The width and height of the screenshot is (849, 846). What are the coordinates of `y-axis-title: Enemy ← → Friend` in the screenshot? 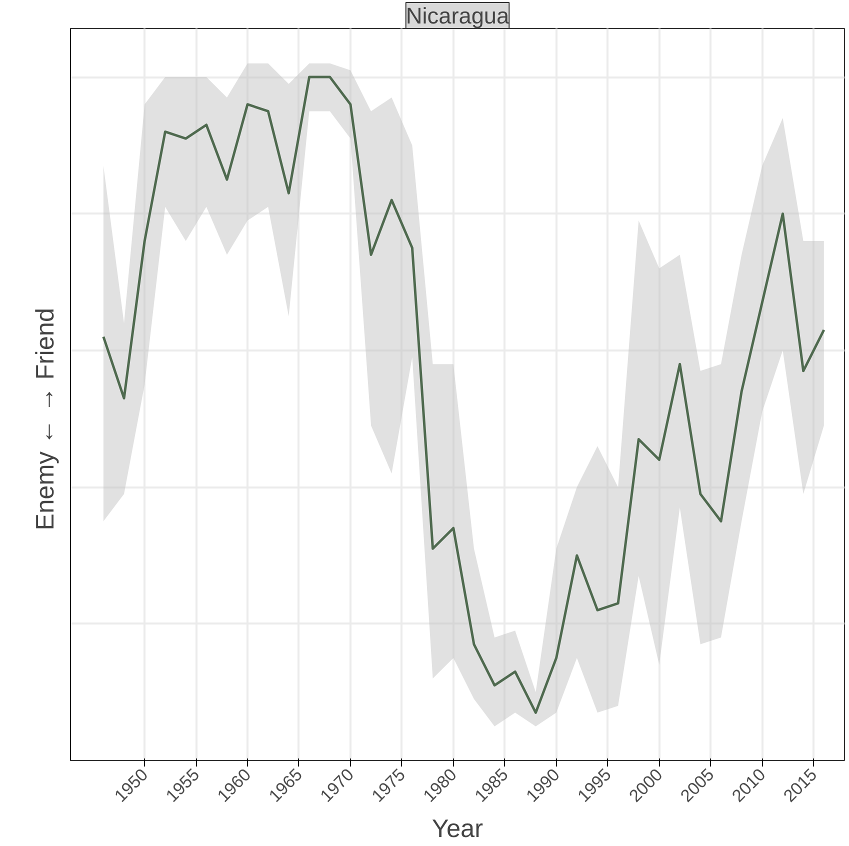 It's located at (46, 419).